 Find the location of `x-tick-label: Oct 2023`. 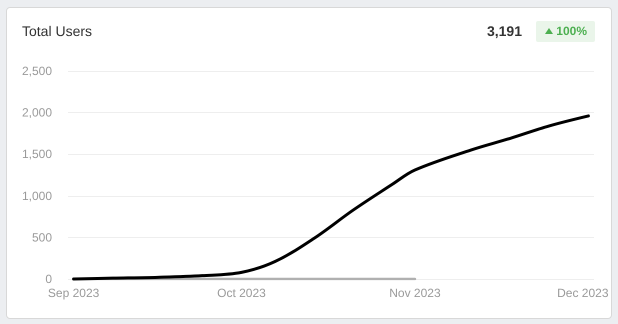

x-tick-label: Oct 2023 is located at coordinates (241, 293).